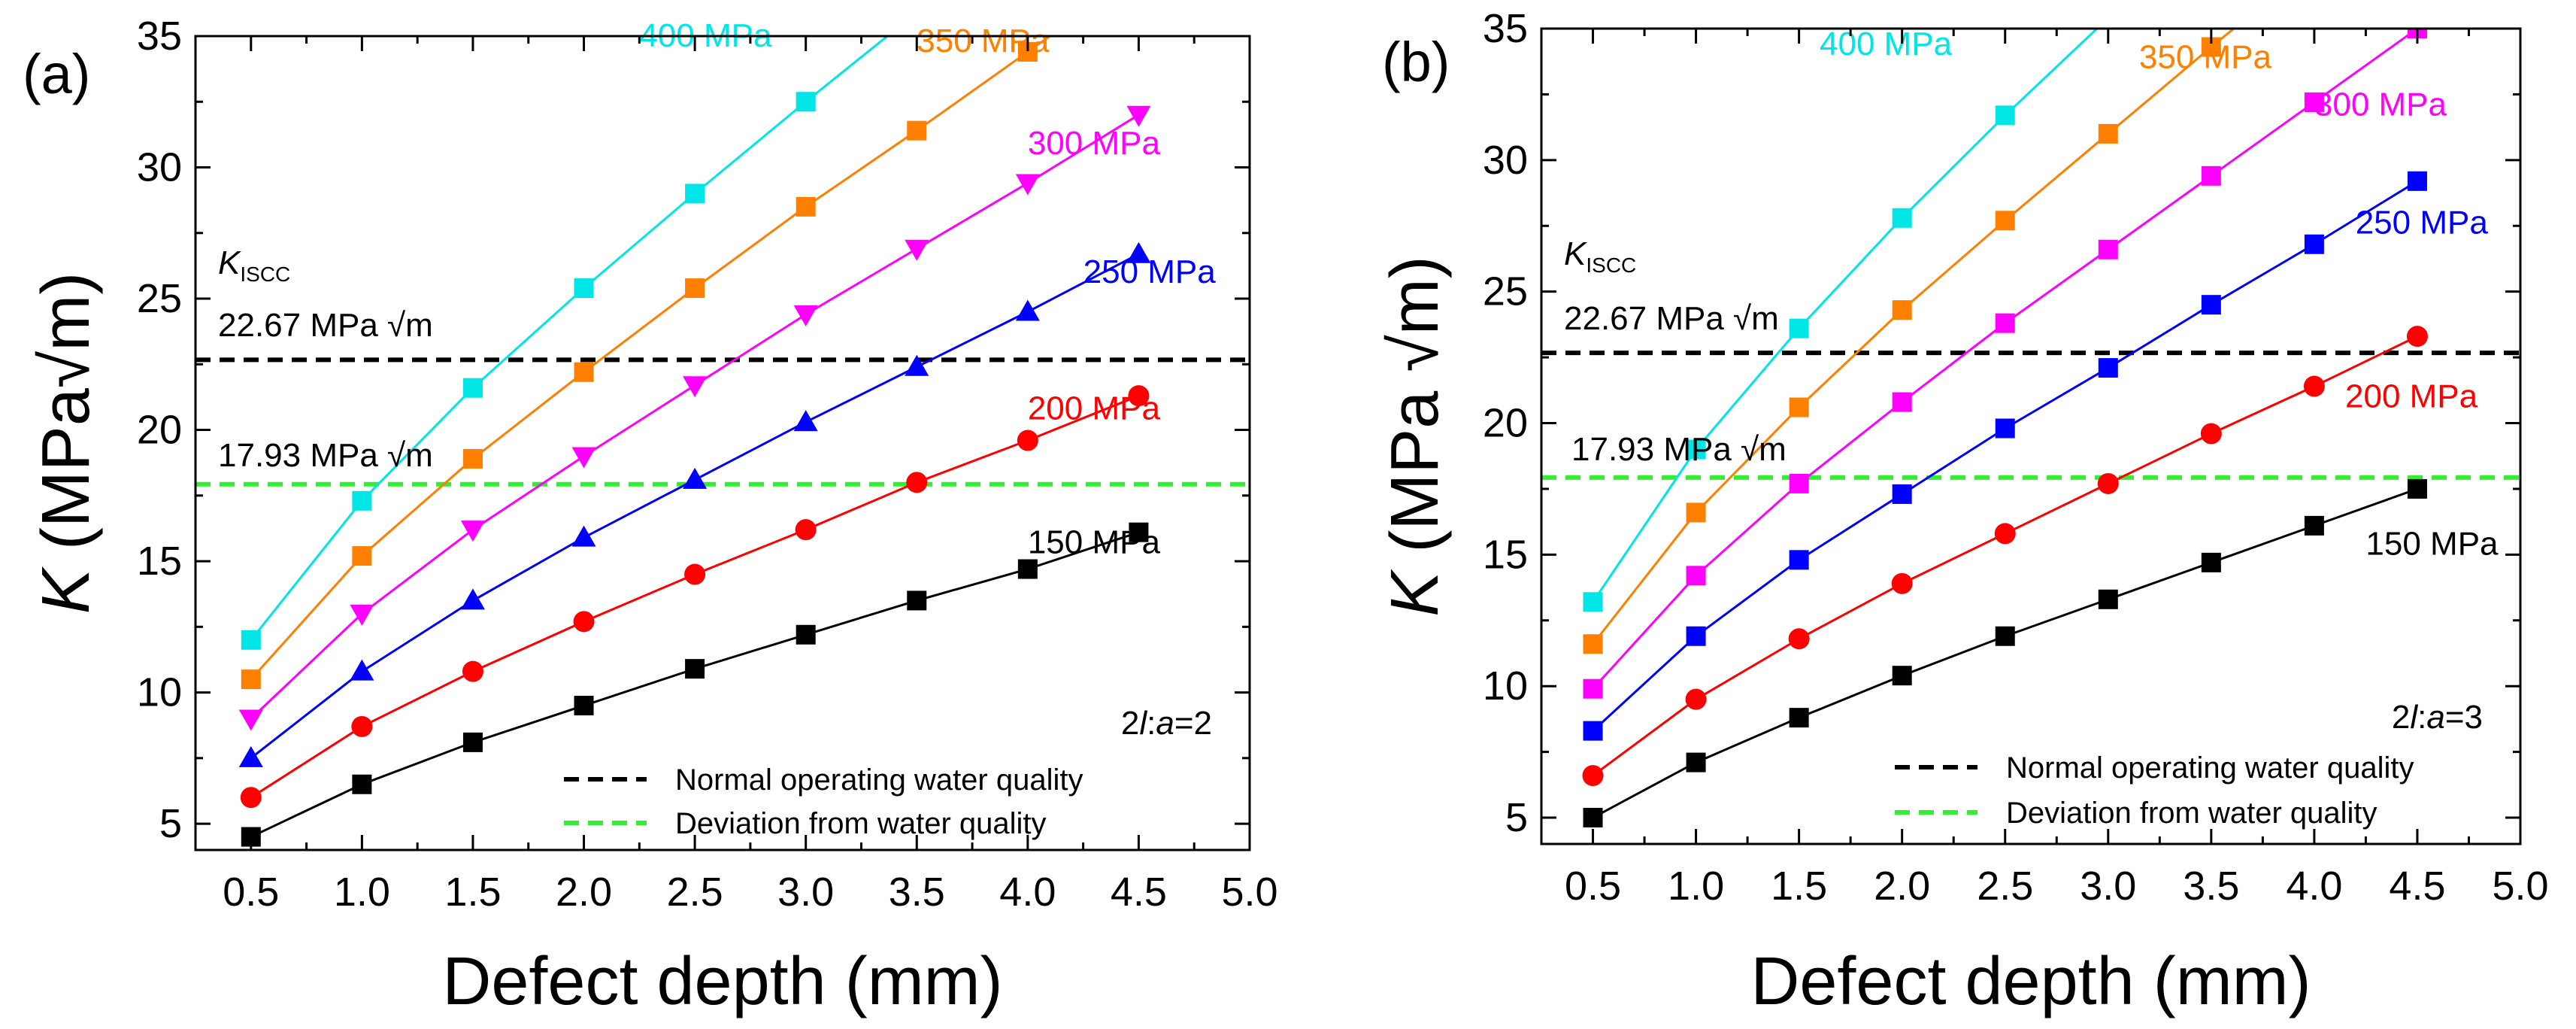 The image size is (2576, 1029). I want to click on y-tick-label: 10, so click(1505, 686).